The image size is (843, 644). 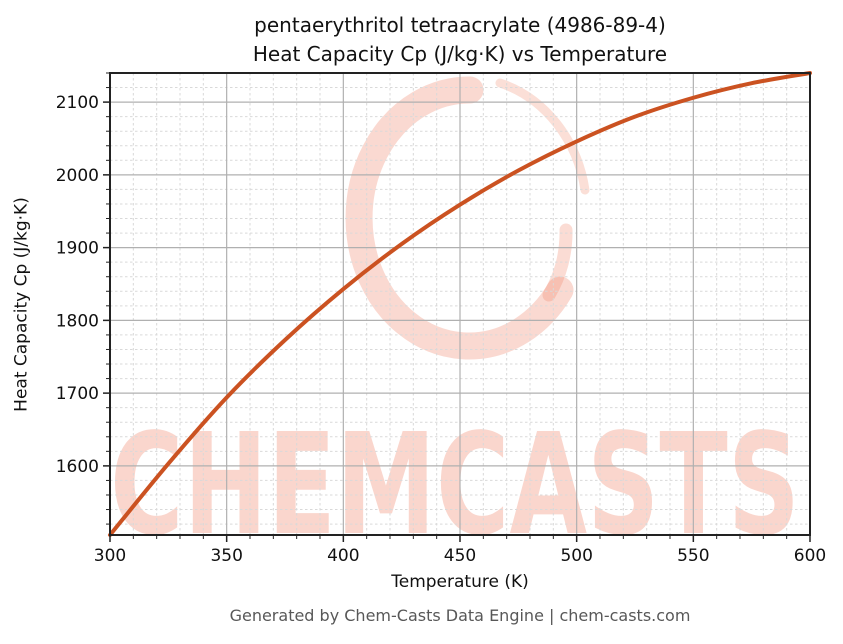 I want to click on watermark-ring-main-stroke, so click(x=459, y=218).